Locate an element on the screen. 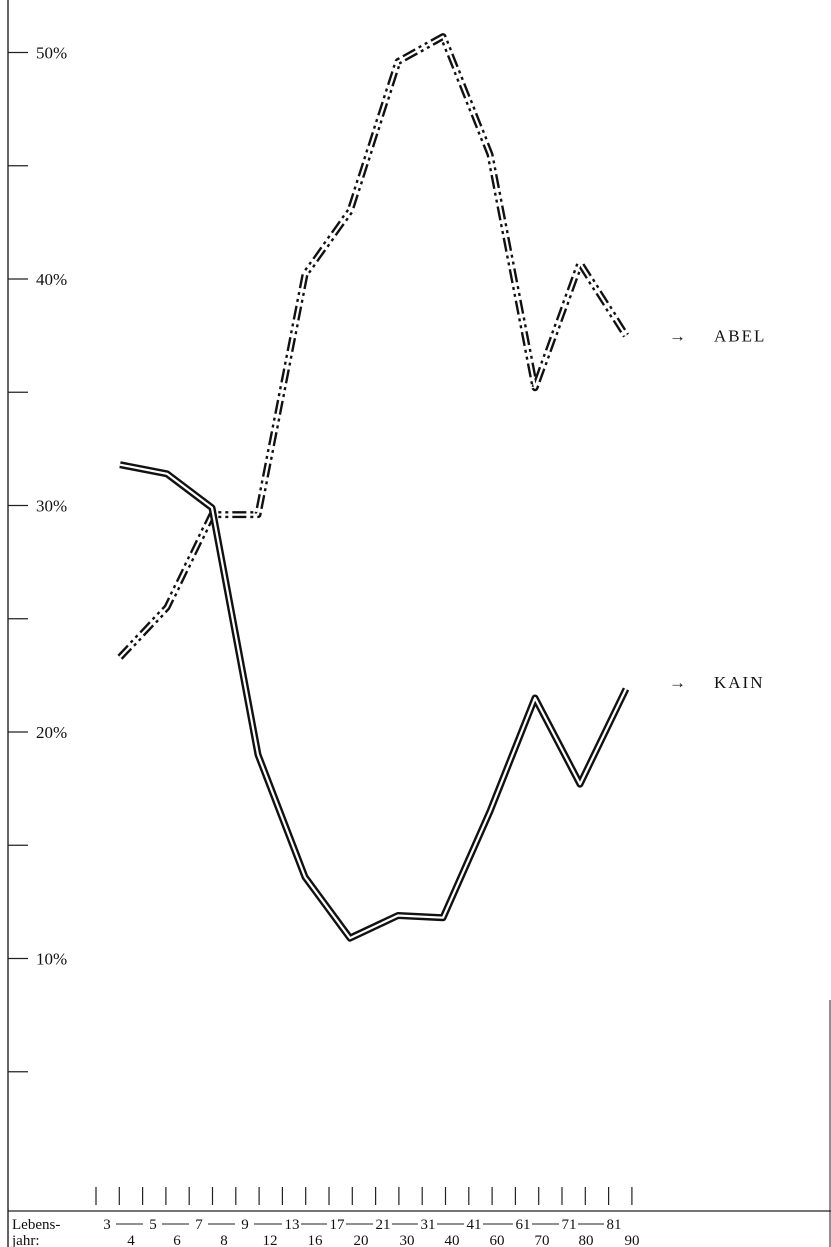  y-tick-label: 30% is located at coordinates (51, 506).